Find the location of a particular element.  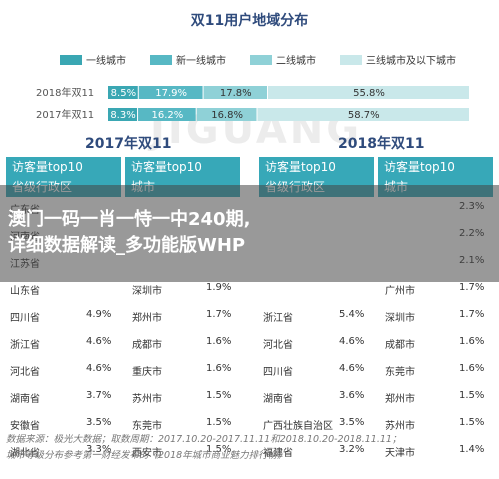

legend-item: 一线城市 is located at coordinates (93, 59).